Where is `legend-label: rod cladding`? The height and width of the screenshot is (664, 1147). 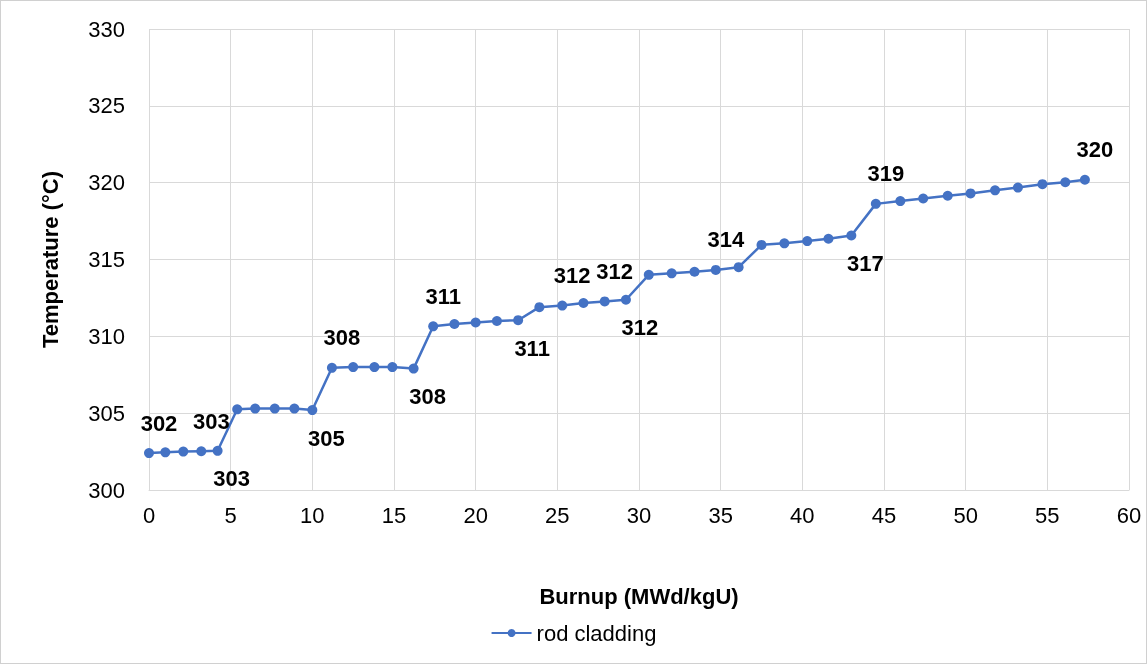
legend-label: rod cladding is located at coordinates (596, 633).